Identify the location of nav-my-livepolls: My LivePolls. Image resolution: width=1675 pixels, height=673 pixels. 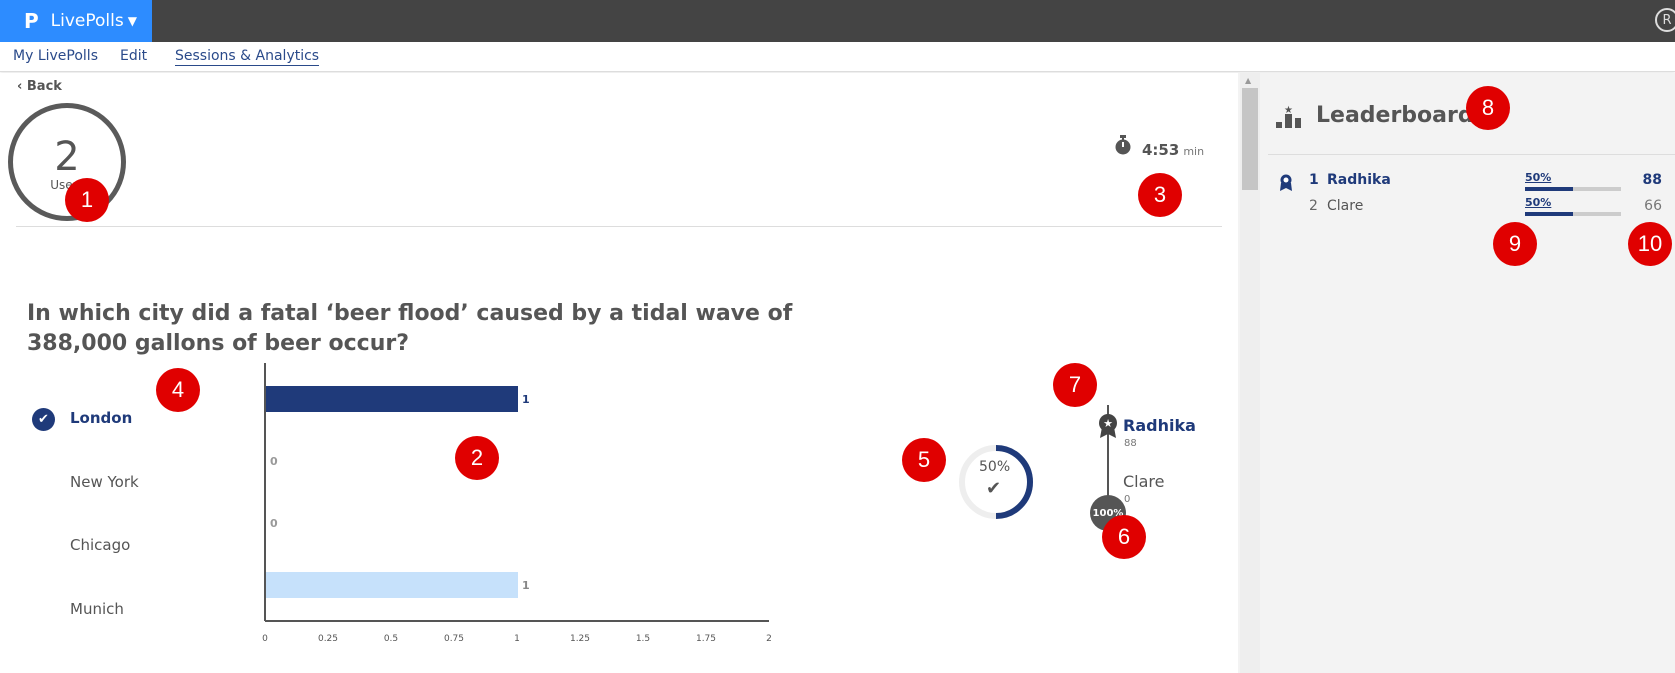
(55, 56).